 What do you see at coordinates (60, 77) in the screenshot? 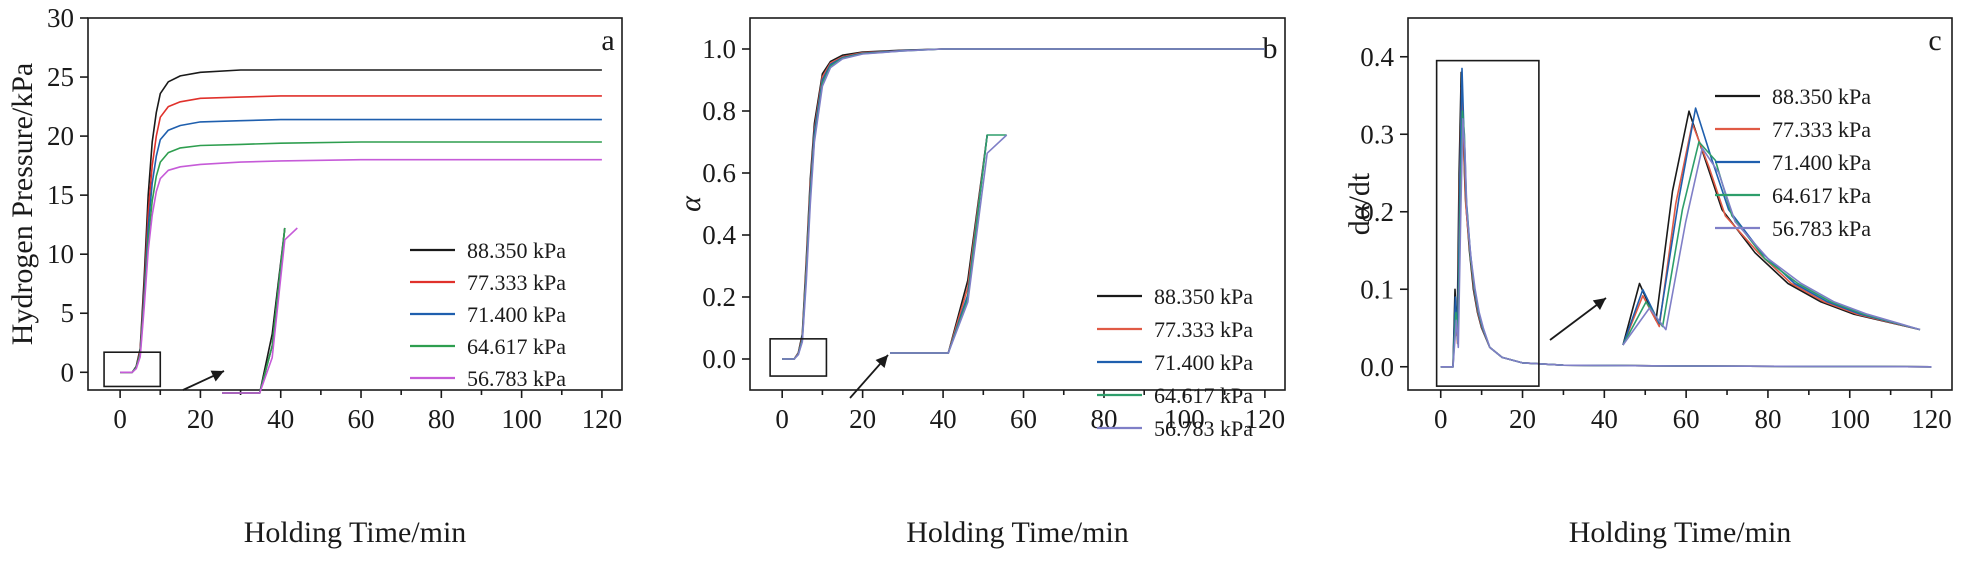
I see `y-tick-label: 25` at bounding box center [60, 77].